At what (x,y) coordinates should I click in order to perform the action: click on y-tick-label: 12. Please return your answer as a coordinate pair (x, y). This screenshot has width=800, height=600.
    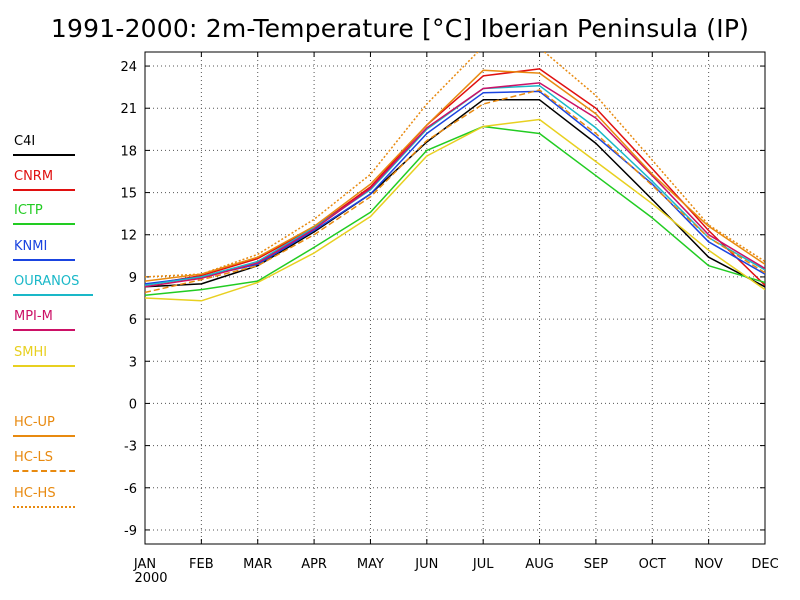
    Looking at the image, I should click on (128, 236).